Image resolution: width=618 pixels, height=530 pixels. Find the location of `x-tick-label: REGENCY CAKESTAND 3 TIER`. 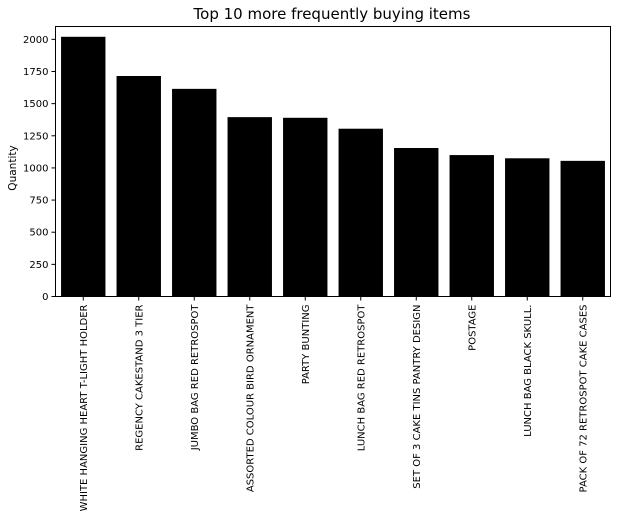

x-tick-label: REGENCY CAKESTAND 3 TIER is located at coordinates (139, 377).